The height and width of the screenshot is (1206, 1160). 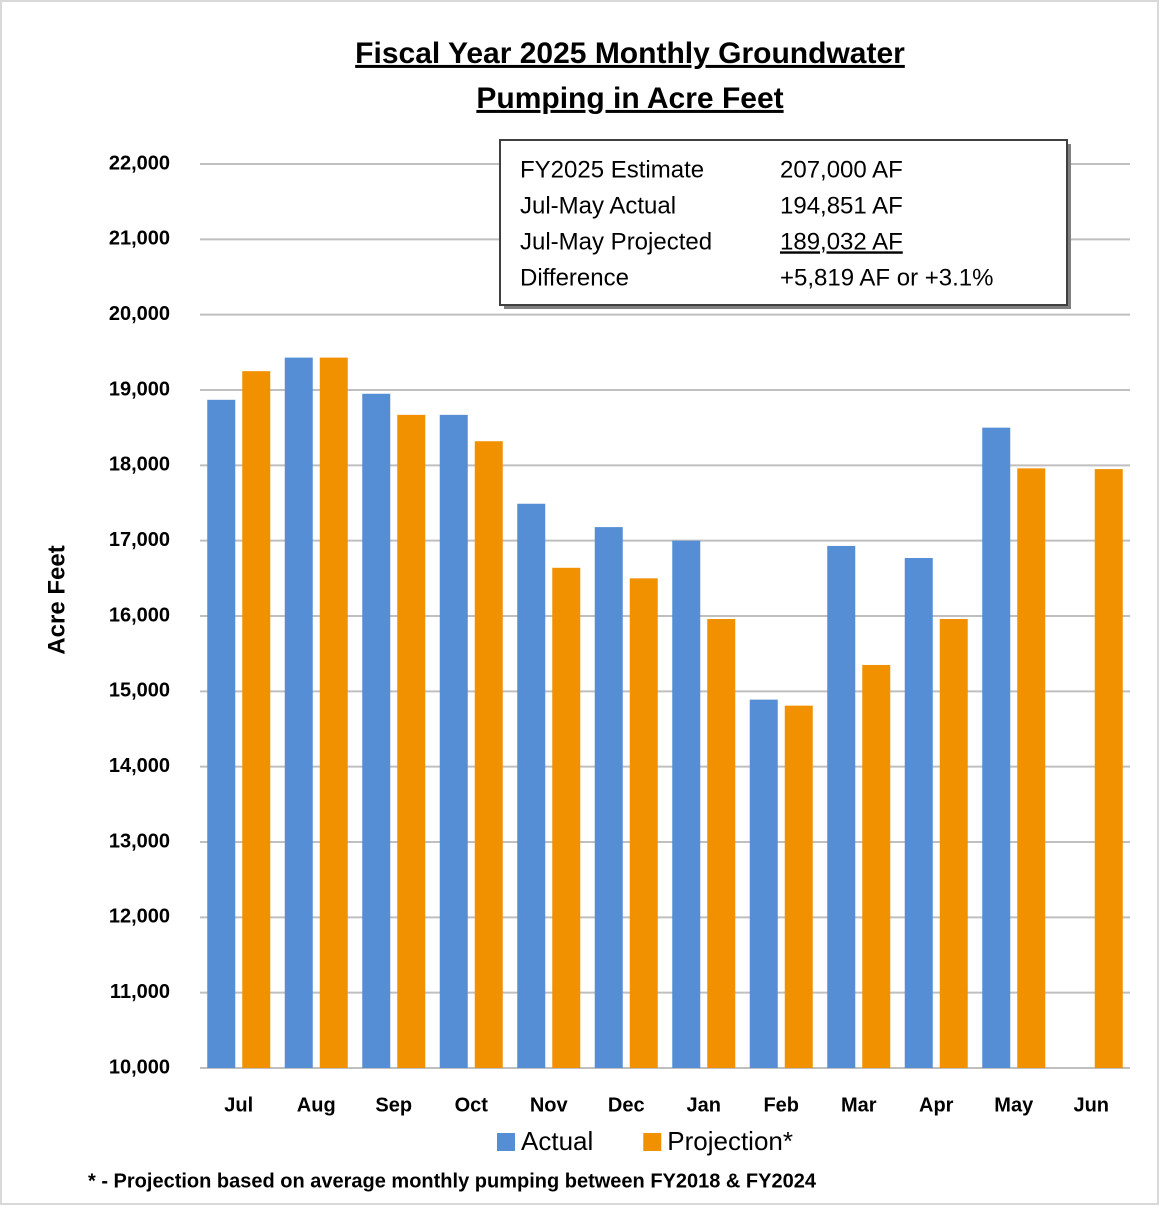 What do you see at coordinates (316, 1105) in the screenshot?
I see `x-tick-label: Aug` at bounding box center [316, 1105].